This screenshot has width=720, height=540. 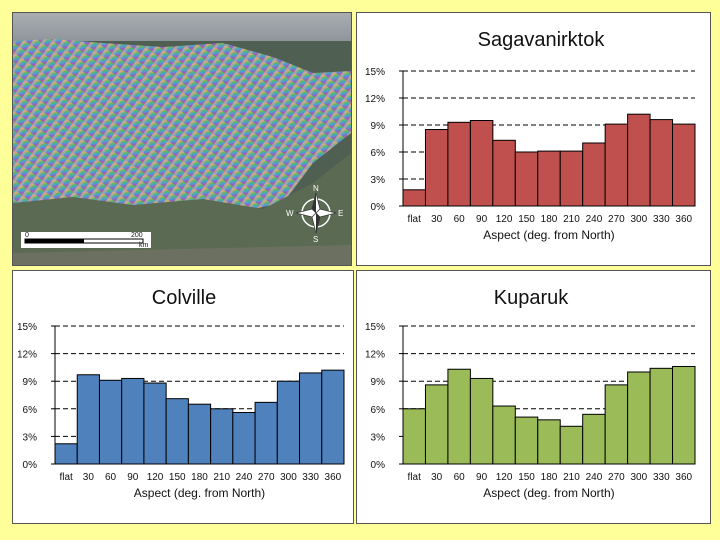 I want to click on colville-x-tick-label: 330, so click(x=310, y=477).